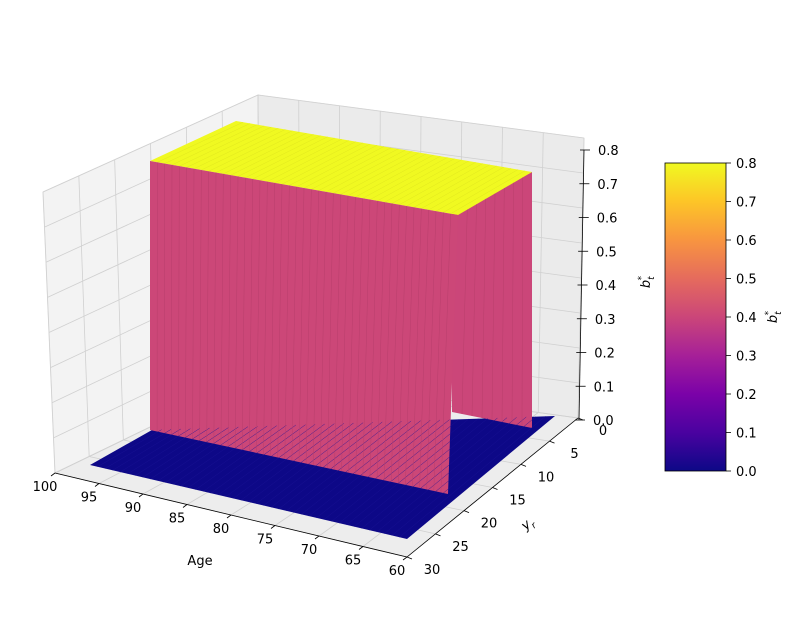 This screenshot has width=796, height=640. I want to click on colorbar-tick-label: 0.5, so click(746, 280).